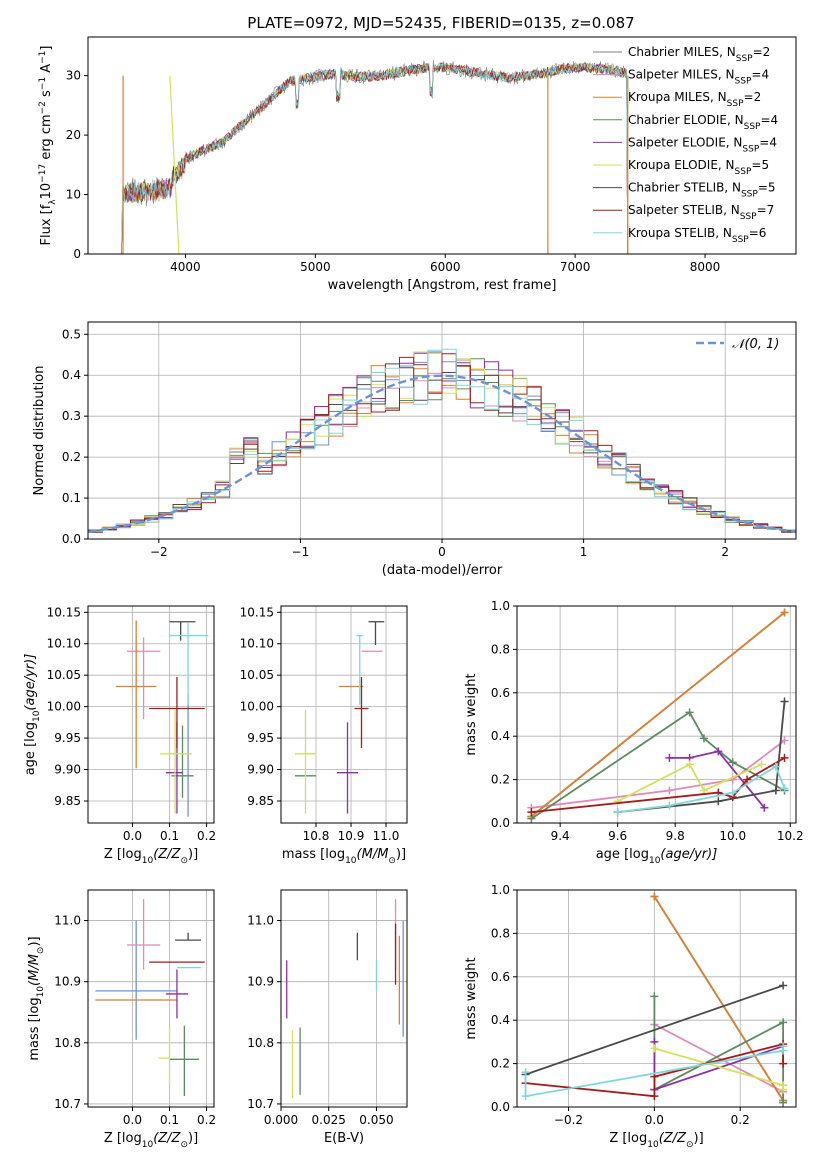 This screenshot has height=1170, width=819. I want to click on x-tick-label: 8000, so click(705, 267).